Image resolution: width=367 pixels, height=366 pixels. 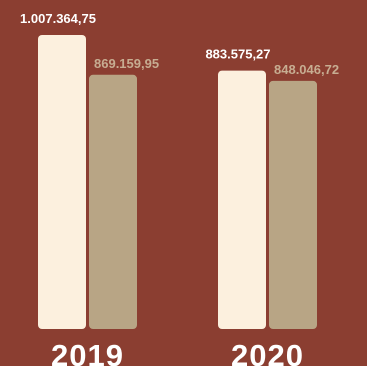 I want to click on category-label-2019: 2019, so click(x=87, y=352).